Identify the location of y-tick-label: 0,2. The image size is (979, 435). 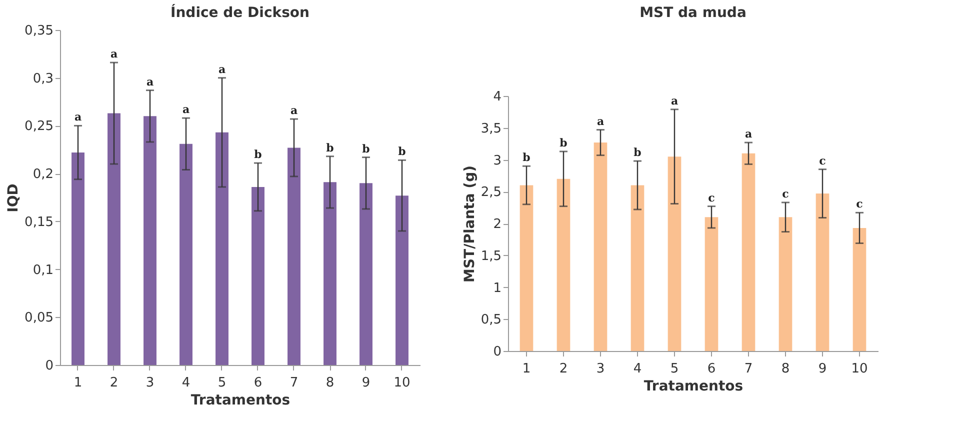
(43, 174).